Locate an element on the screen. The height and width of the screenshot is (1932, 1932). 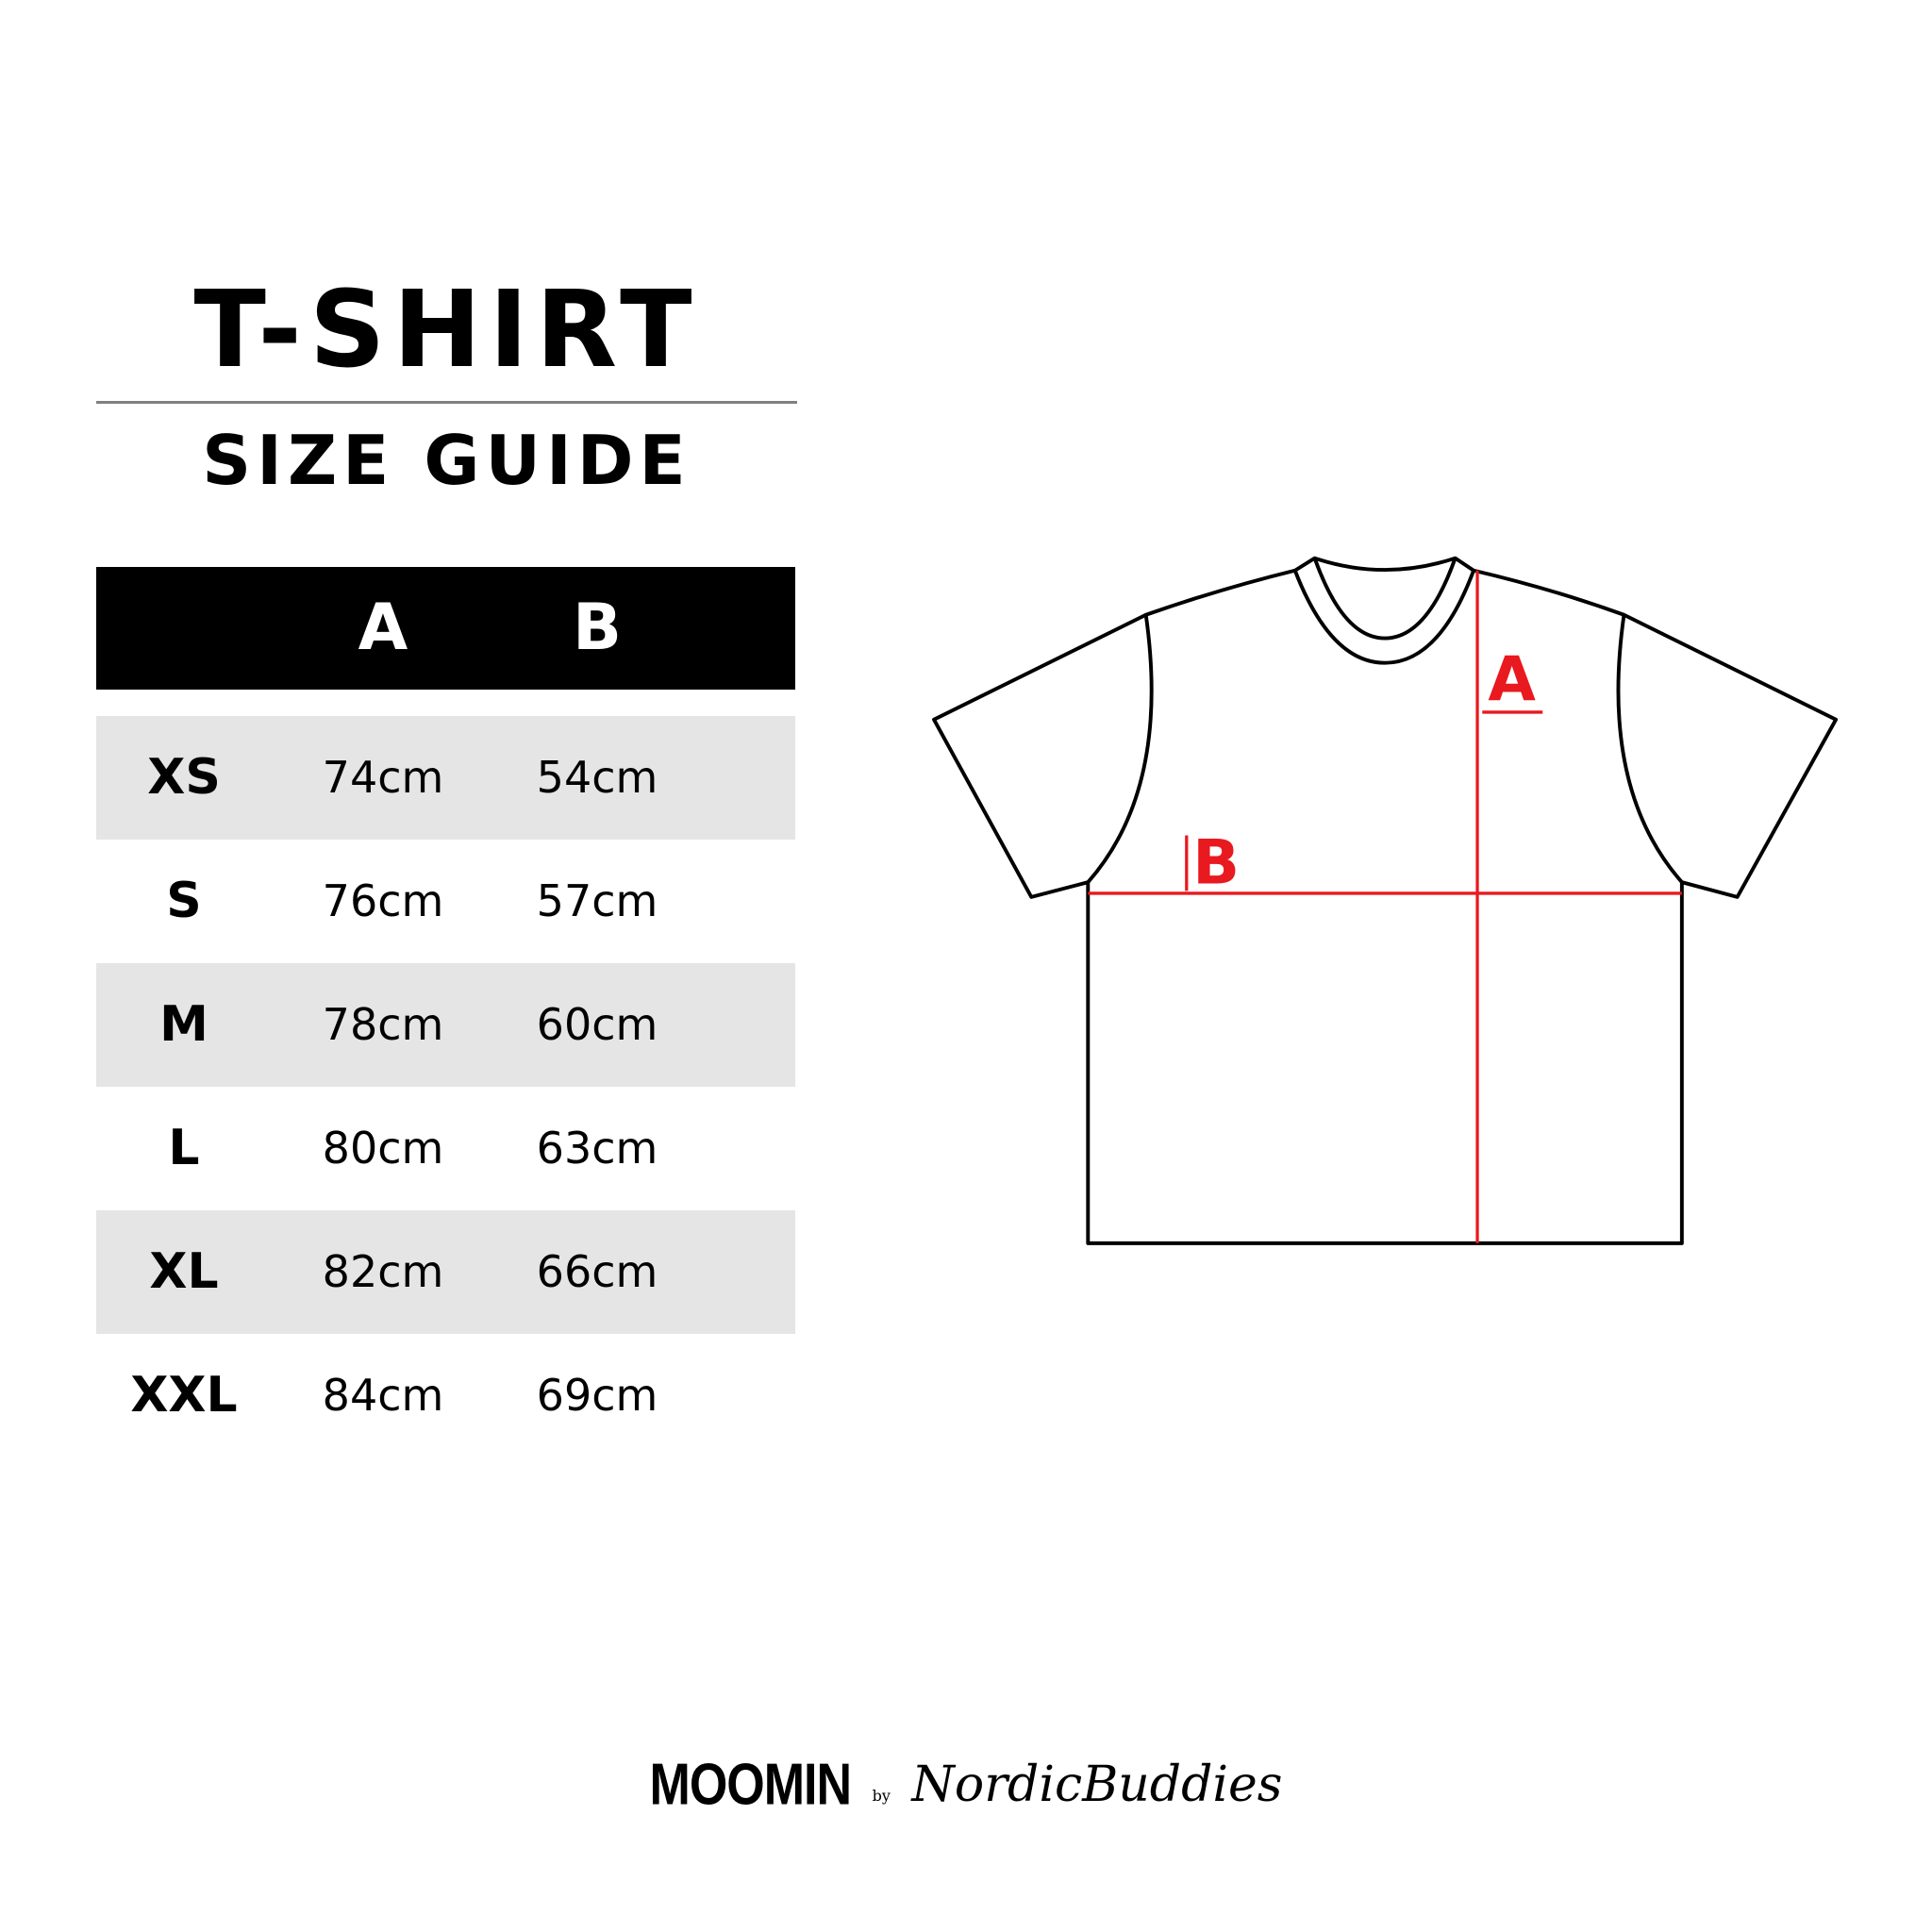
collar-outer is located at coordinates (1383, 617).